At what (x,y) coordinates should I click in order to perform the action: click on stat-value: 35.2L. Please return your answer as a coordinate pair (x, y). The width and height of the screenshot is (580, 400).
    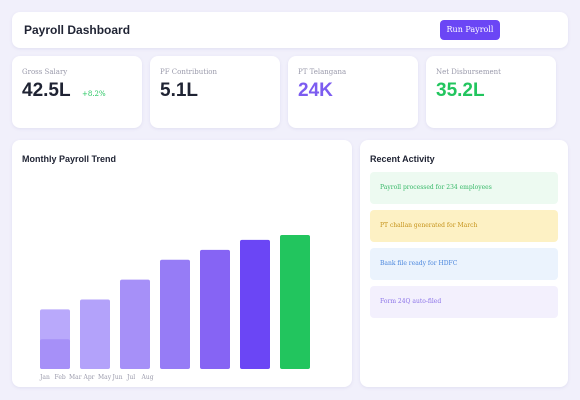
    Looking at the image, I should click on (460, 90).